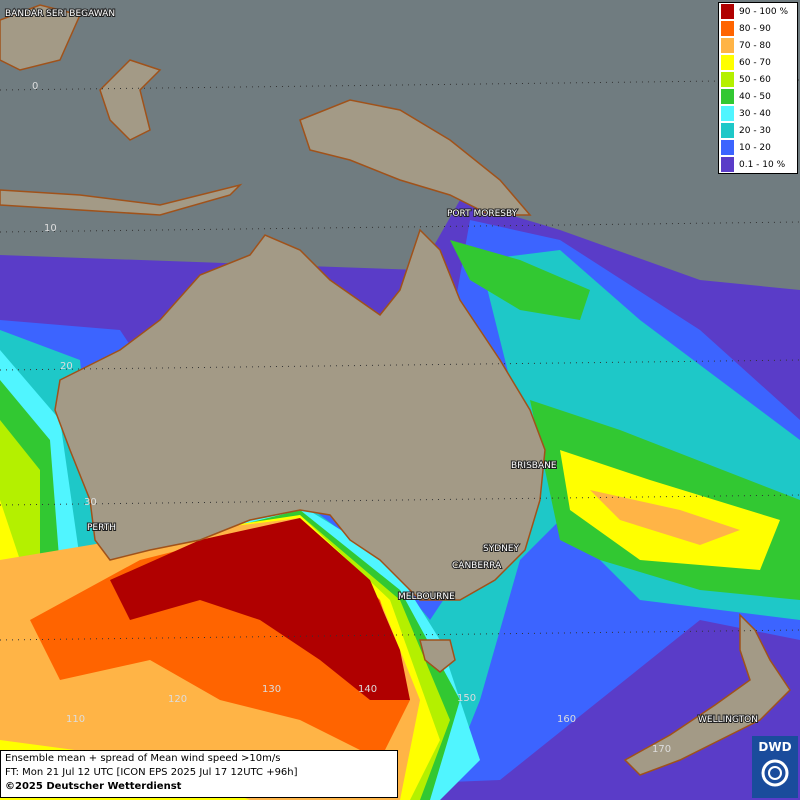 The width and height of the screenshot is (800, 800). What do you see at coordinates (755, 62) in the screenshot?
I see `legend-label: 60 - 70` at bounding box center [755, 62].